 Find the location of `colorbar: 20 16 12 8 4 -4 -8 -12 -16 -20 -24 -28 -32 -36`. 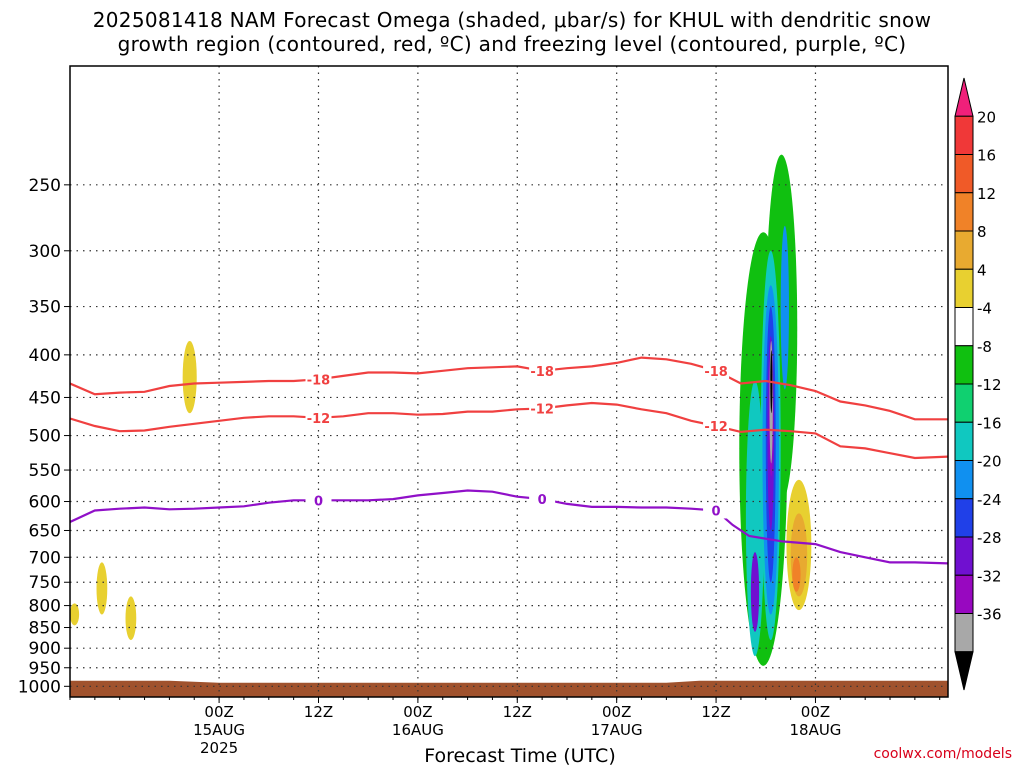

colorbar: 20 16 12 8 4 -4 -8 -12 -16 -20 -24 -28 -32 -36 is located at coordinates (978, 384).